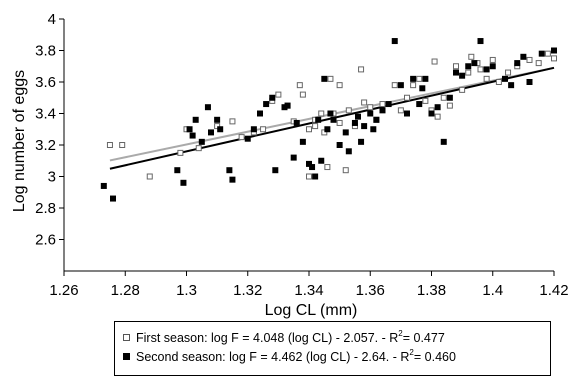  I want to click on x-tick-label: 1.26, so click(63, 290).